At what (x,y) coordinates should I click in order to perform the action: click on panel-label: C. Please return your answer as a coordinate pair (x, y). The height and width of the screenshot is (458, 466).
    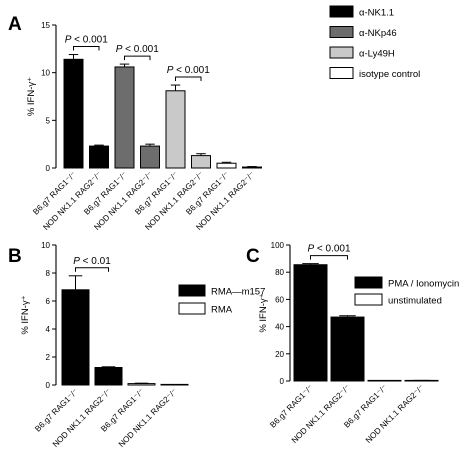
    Looking at the image, I should click on (253, 256).